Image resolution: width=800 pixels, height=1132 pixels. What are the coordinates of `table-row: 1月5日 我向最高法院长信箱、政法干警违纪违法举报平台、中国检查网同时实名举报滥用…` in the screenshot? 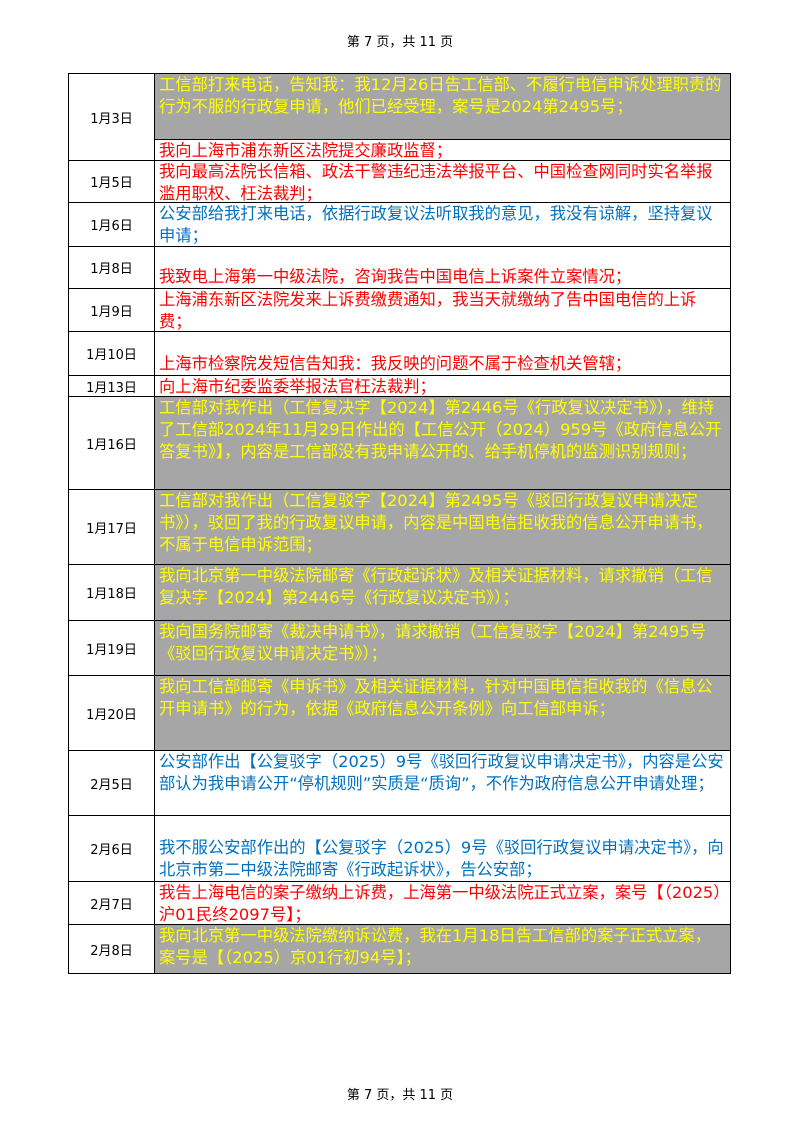 It's located at (399, 181).